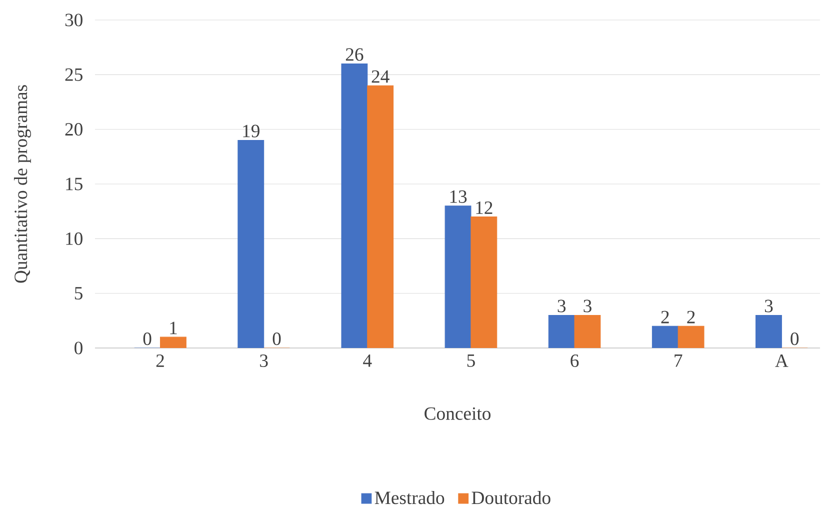 The height and width of the screenshot is (515, 824). What do you see at coordinates (74, 238) in the screenshot?
I see `y-tick-label: 10` at bounding box center [74, 238].